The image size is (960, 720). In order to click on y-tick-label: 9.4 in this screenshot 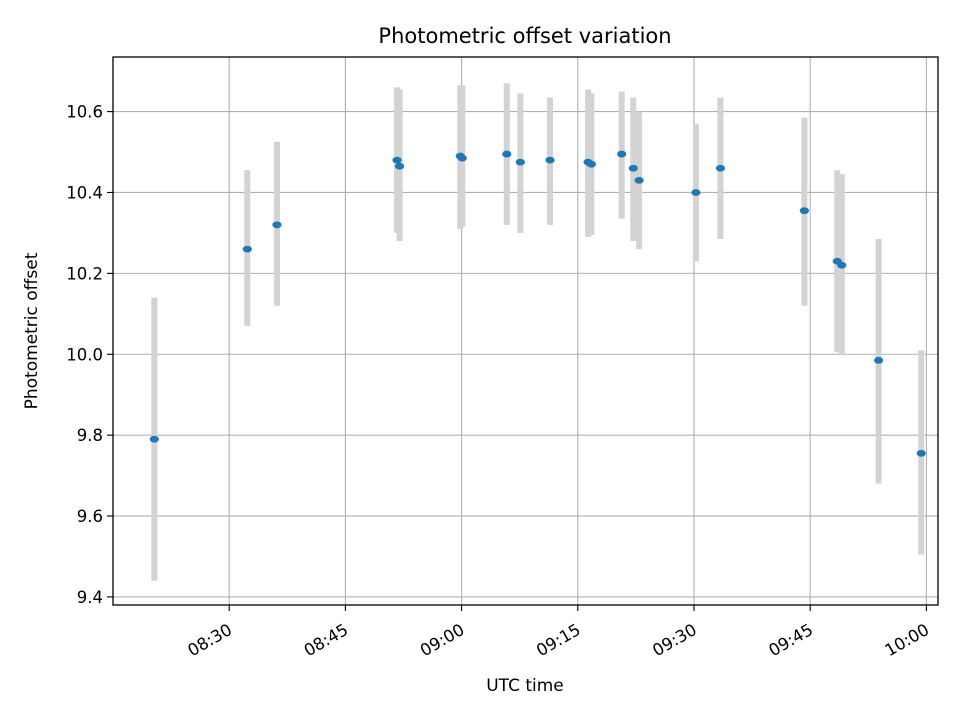, I will do `click(90, 597)`.